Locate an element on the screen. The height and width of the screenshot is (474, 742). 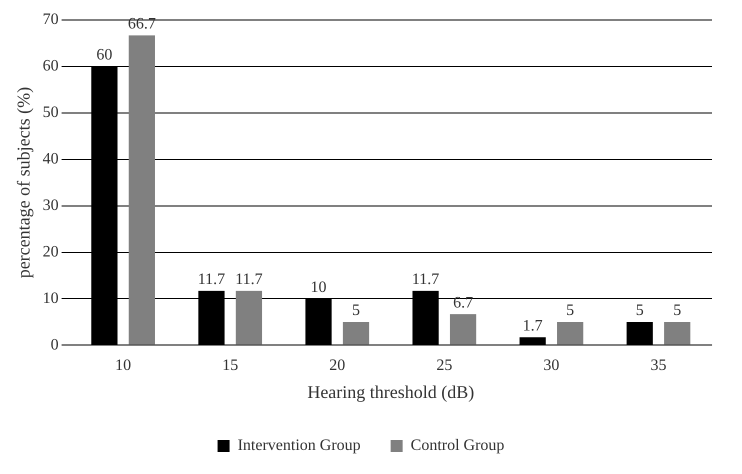
x-tick-label: 10 is located at coordinates (123, 365).